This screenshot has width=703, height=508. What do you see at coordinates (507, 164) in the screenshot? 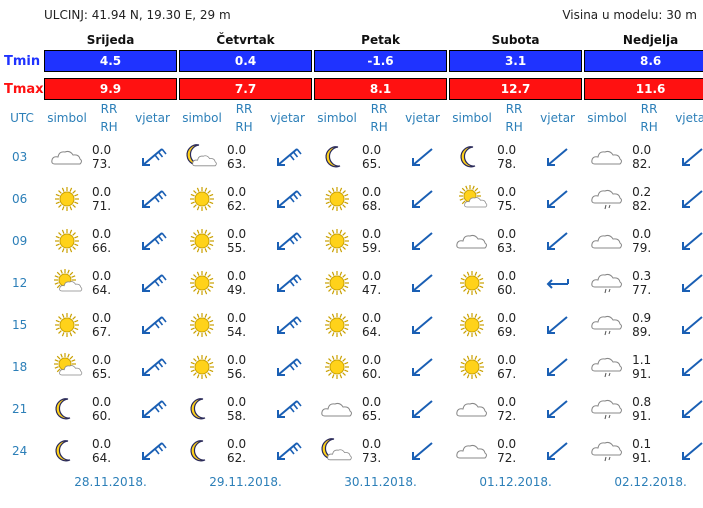
I see `rh-value: 78.` at bounding box center [507, 164].